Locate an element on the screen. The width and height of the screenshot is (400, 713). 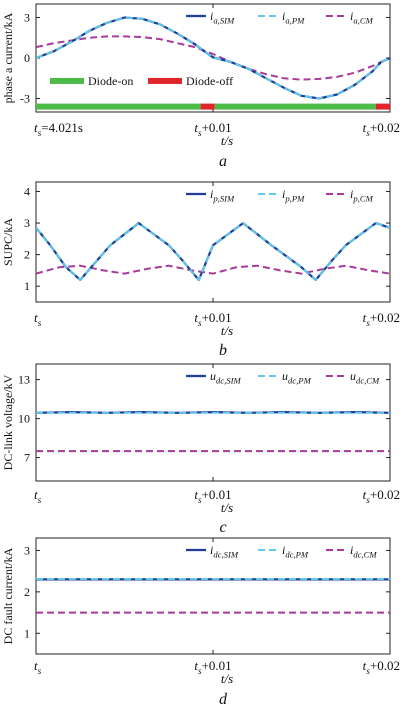
panel-label: d is located at coordinates (223, 699).